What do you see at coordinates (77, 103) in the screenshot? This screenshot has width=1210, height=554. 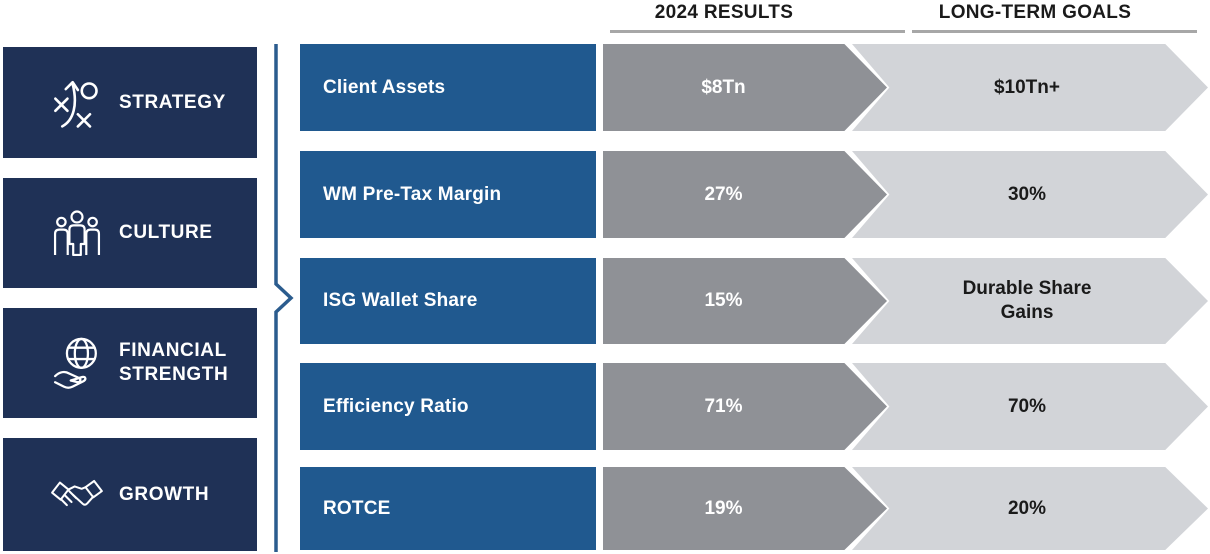 I see `strategy-icon` at bounding box center [77, 103].